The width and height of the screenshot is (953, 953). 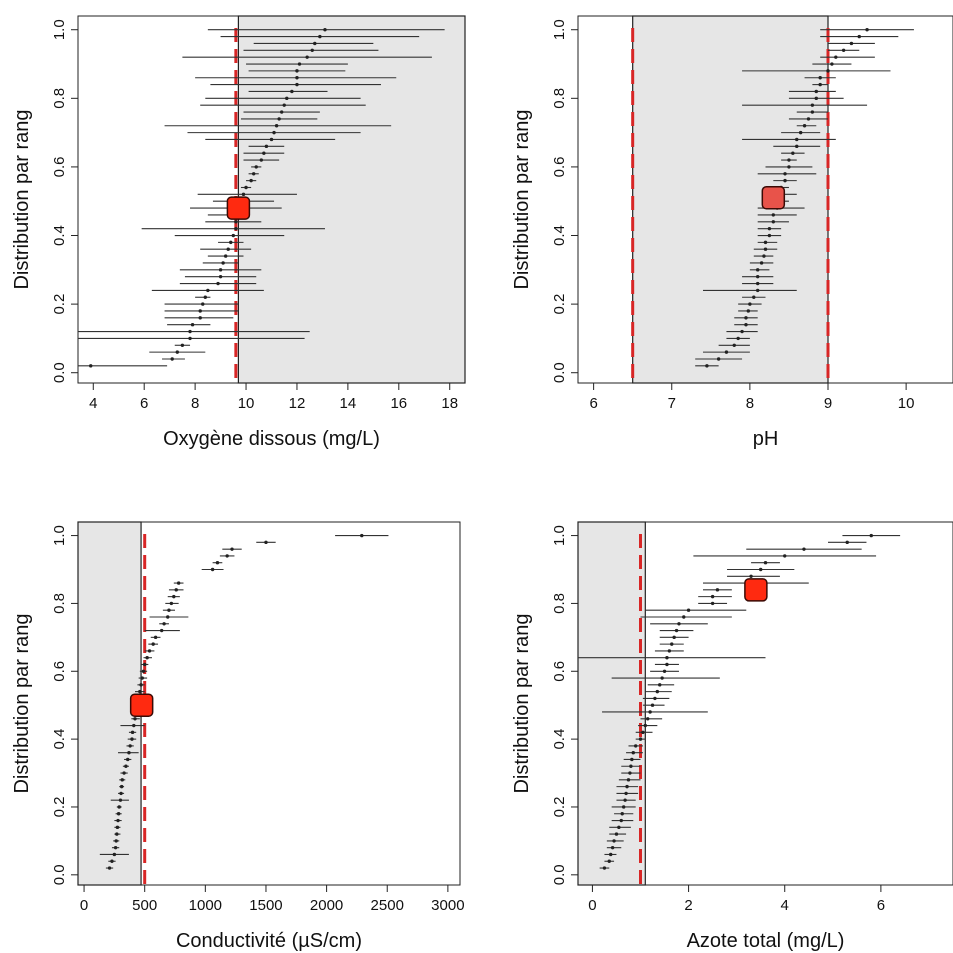 I want to click on x-tick-label: 10, so click(x=906, y=403).